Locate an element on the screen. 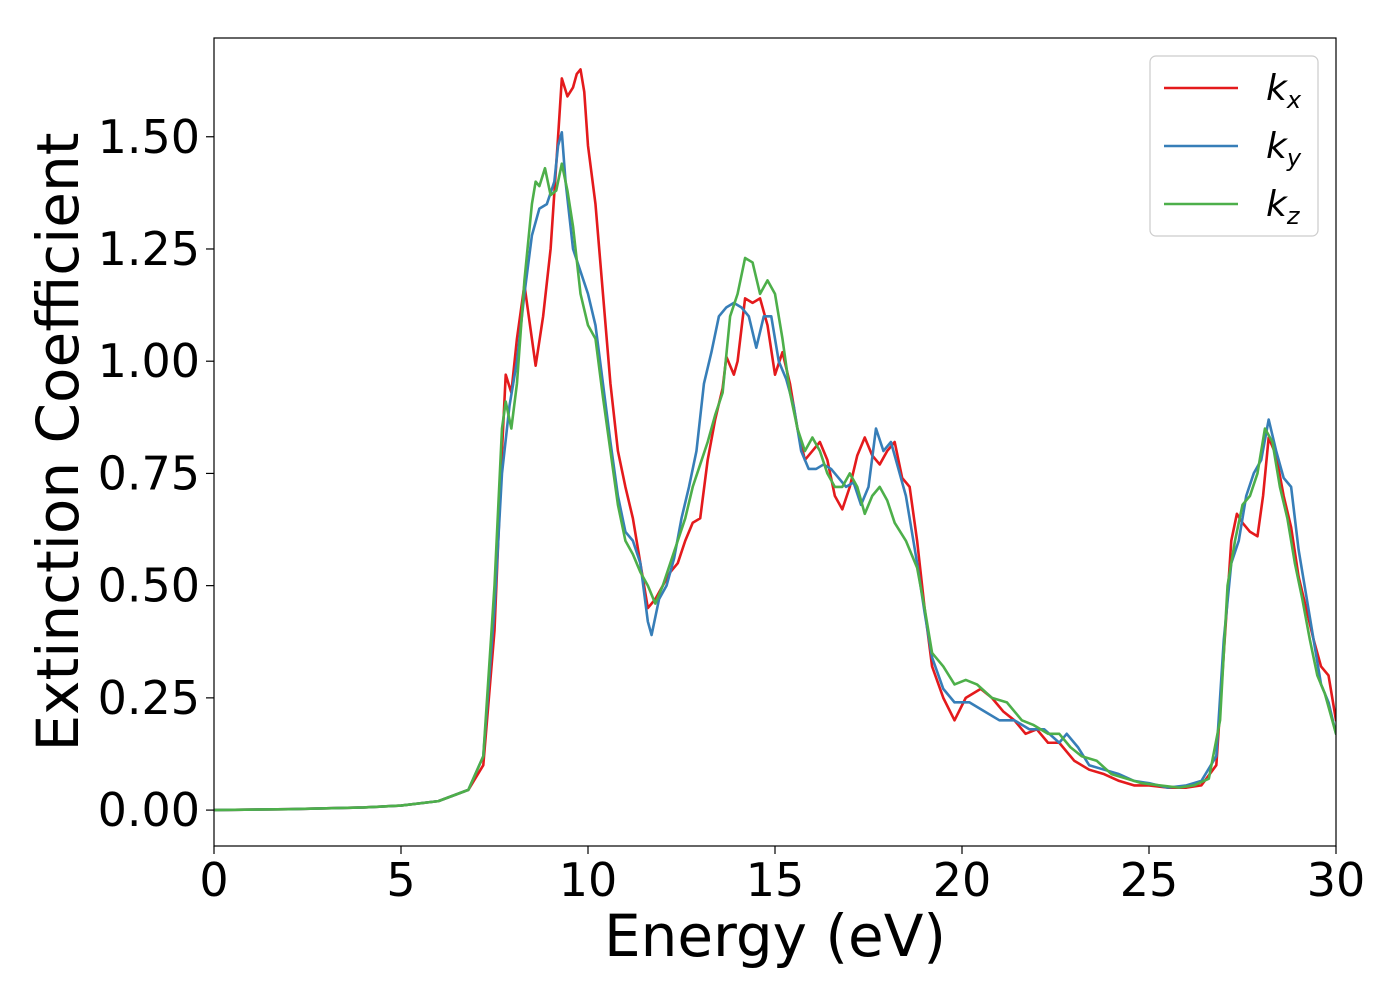  legend-label-subscript: x is located at coordinates (1294, 100).